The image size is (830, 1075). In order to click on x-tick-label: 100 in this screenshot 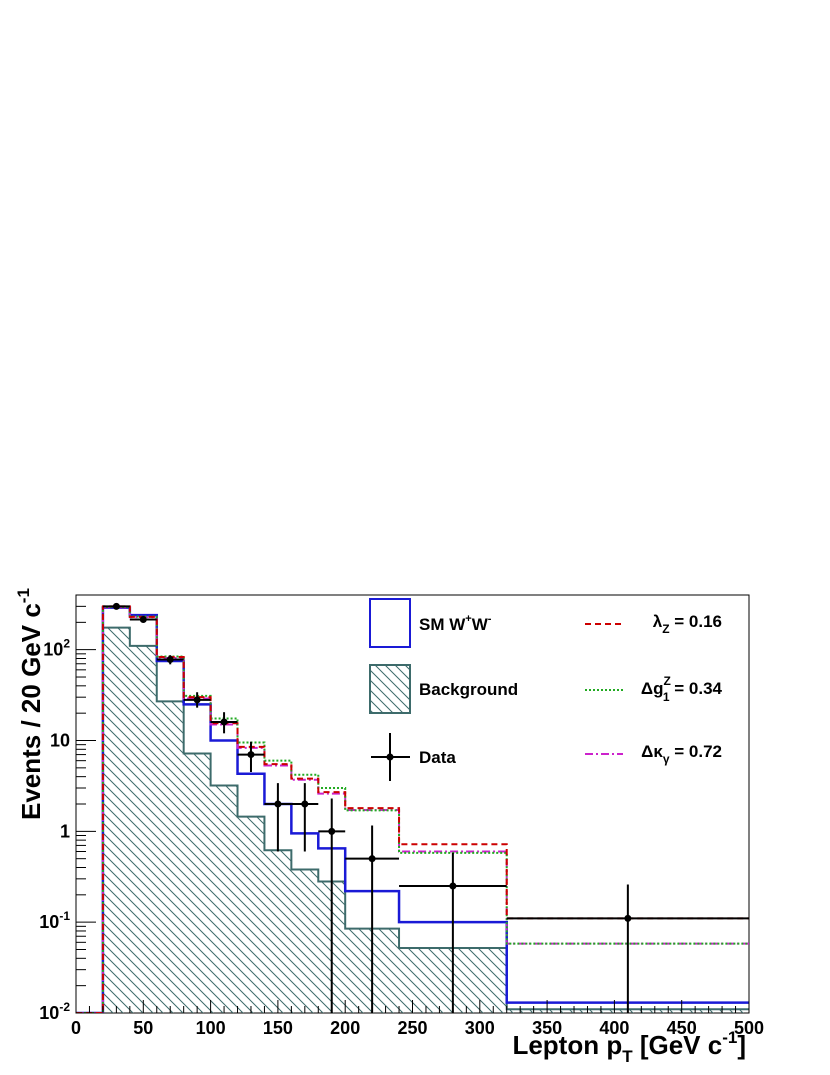, I will do `click(211, 1028)`.